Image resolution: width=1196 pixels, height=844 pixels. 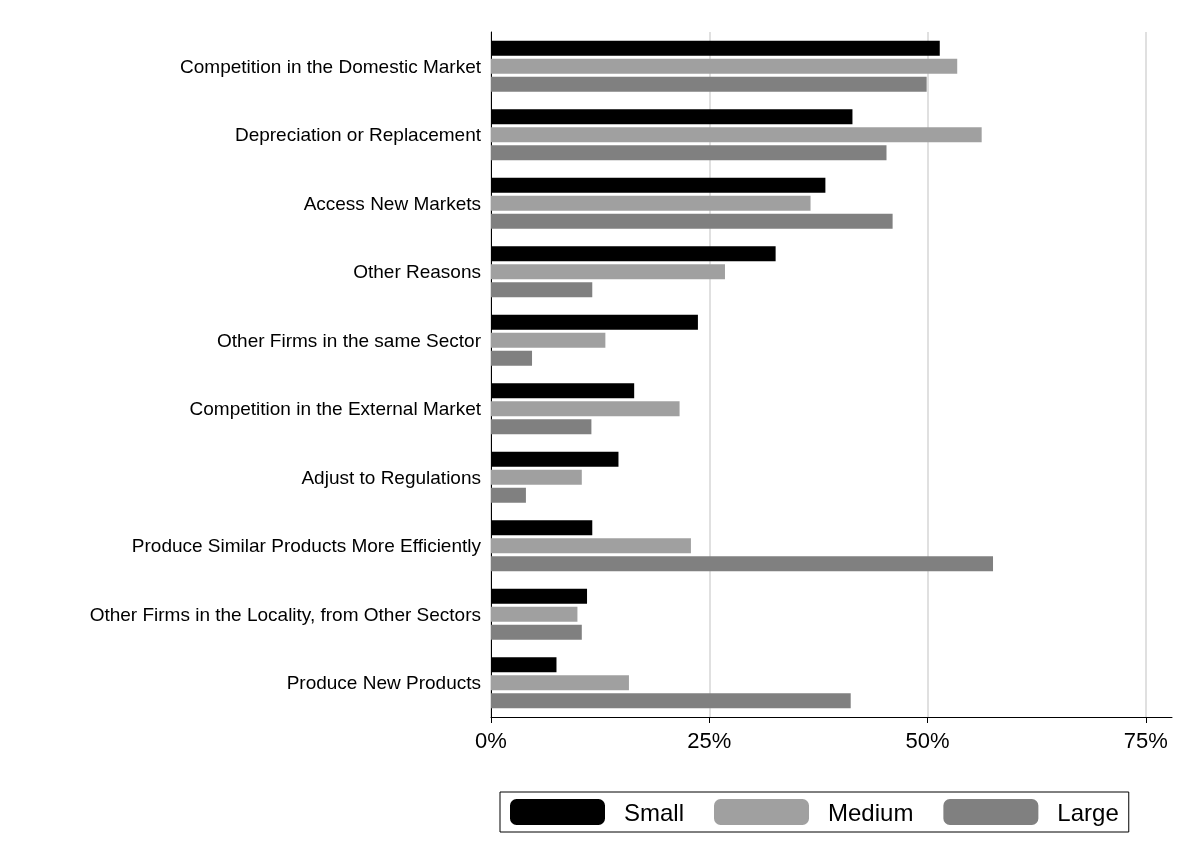 I want to click on x-tick-label: 75%, so click(x=1145, y=740).